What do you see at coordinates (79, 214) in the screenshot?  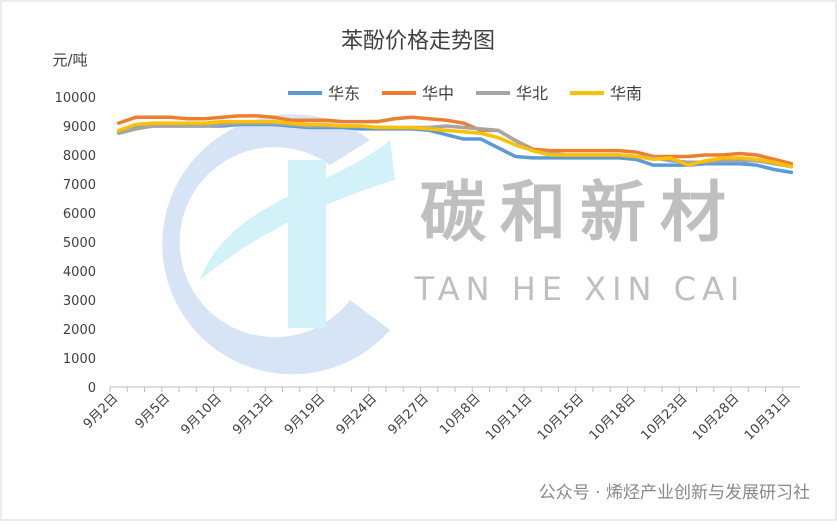 I see `y-tick-label: 6000` at bounding box center [79, 214].